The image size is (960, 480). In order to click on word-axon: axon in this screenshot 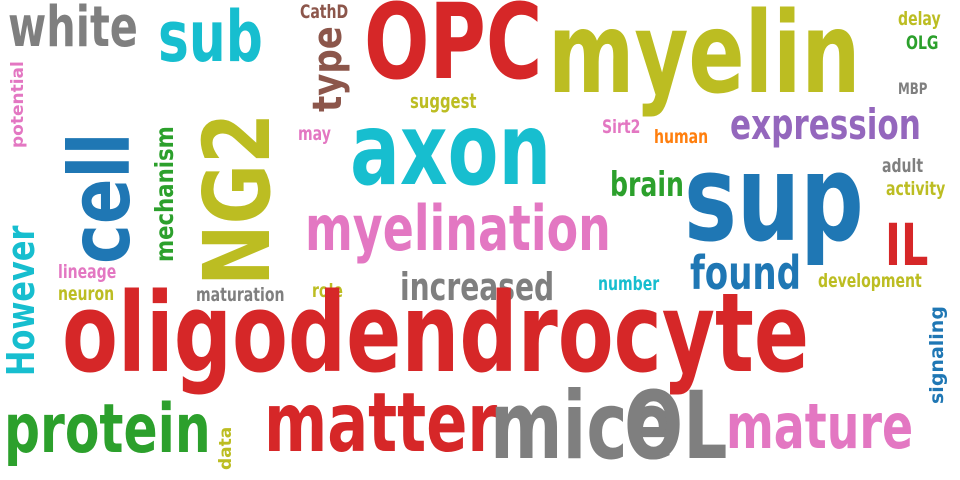, I will do `click(451, 149)`.